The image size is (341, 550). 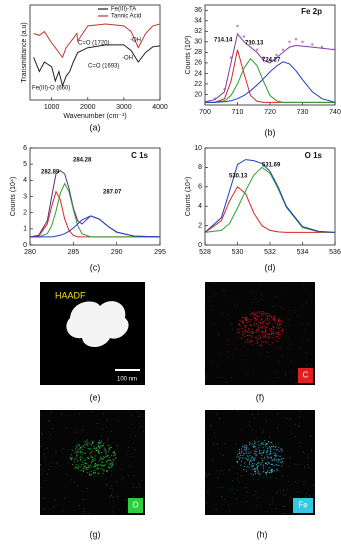 What do you see at coordinates (244, 36) in the screenshot?
I see `data-point` at bounding box center [244, 36].